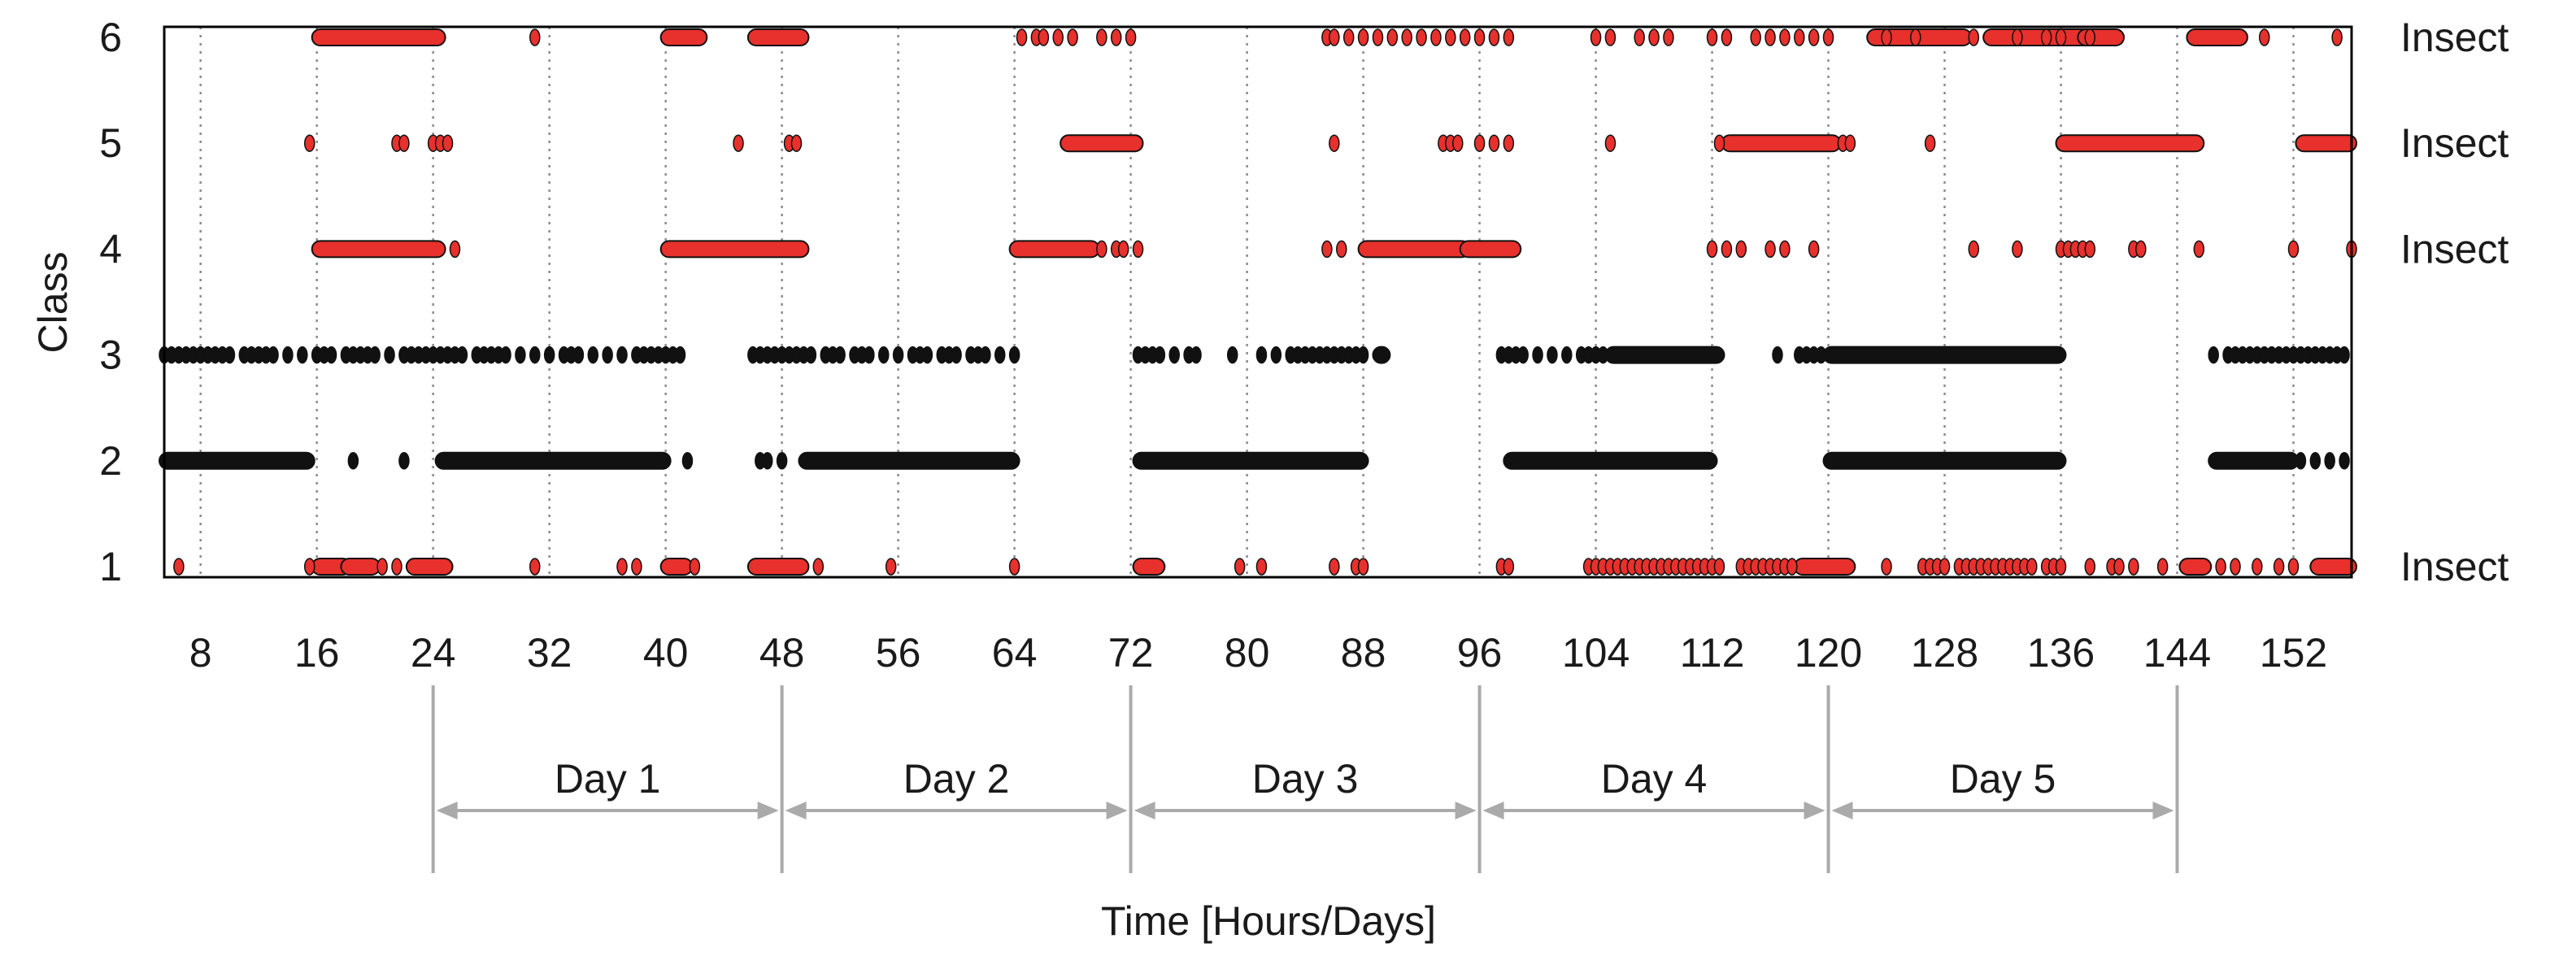  Describe the element at coordinates (1945, 653) in the screenshot. I see `x-tick-label-128: 128` at that location.